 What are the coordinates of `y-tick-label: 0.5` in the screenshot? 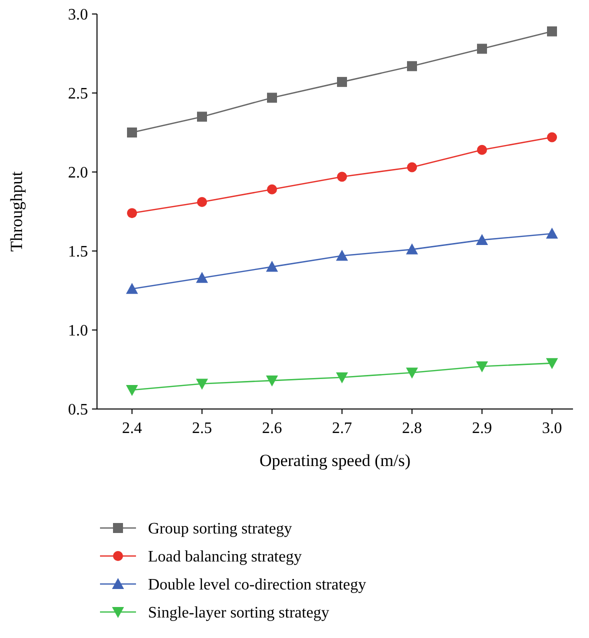 It's located at (78, 410).